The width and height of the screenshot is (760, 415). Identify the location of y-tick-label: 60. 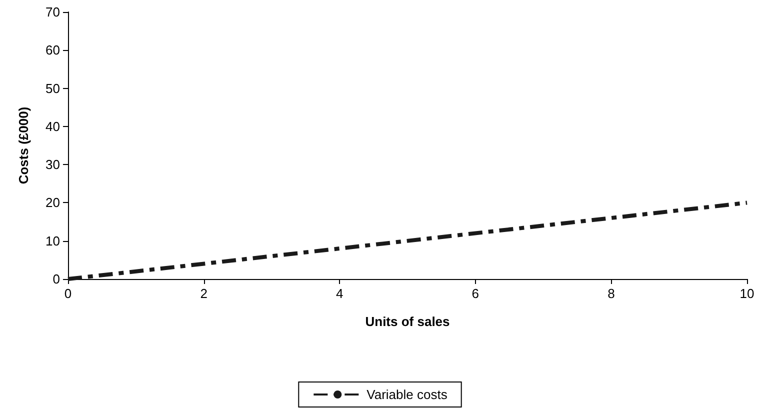
(53, 50).